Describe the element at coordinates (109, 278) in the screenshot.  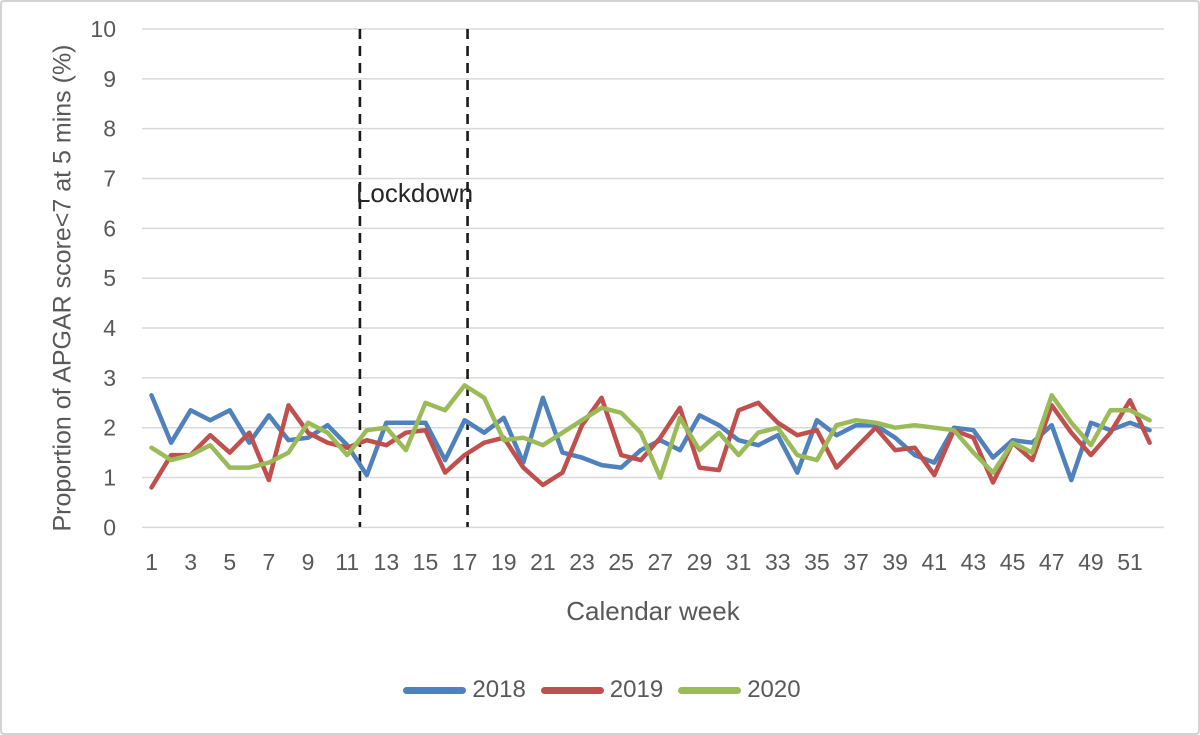
I see `y-tick-label: 5` at that location.